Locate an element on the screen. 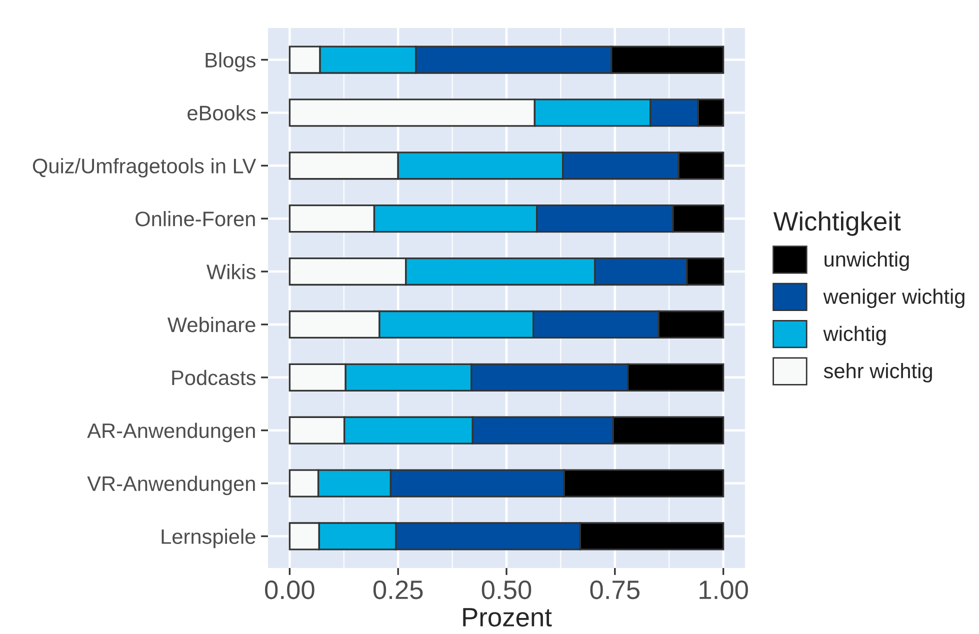 The image size is (979, 634). y-tick-label: Quiz/Umfragetools in LV is located at coordinates (144, 168).